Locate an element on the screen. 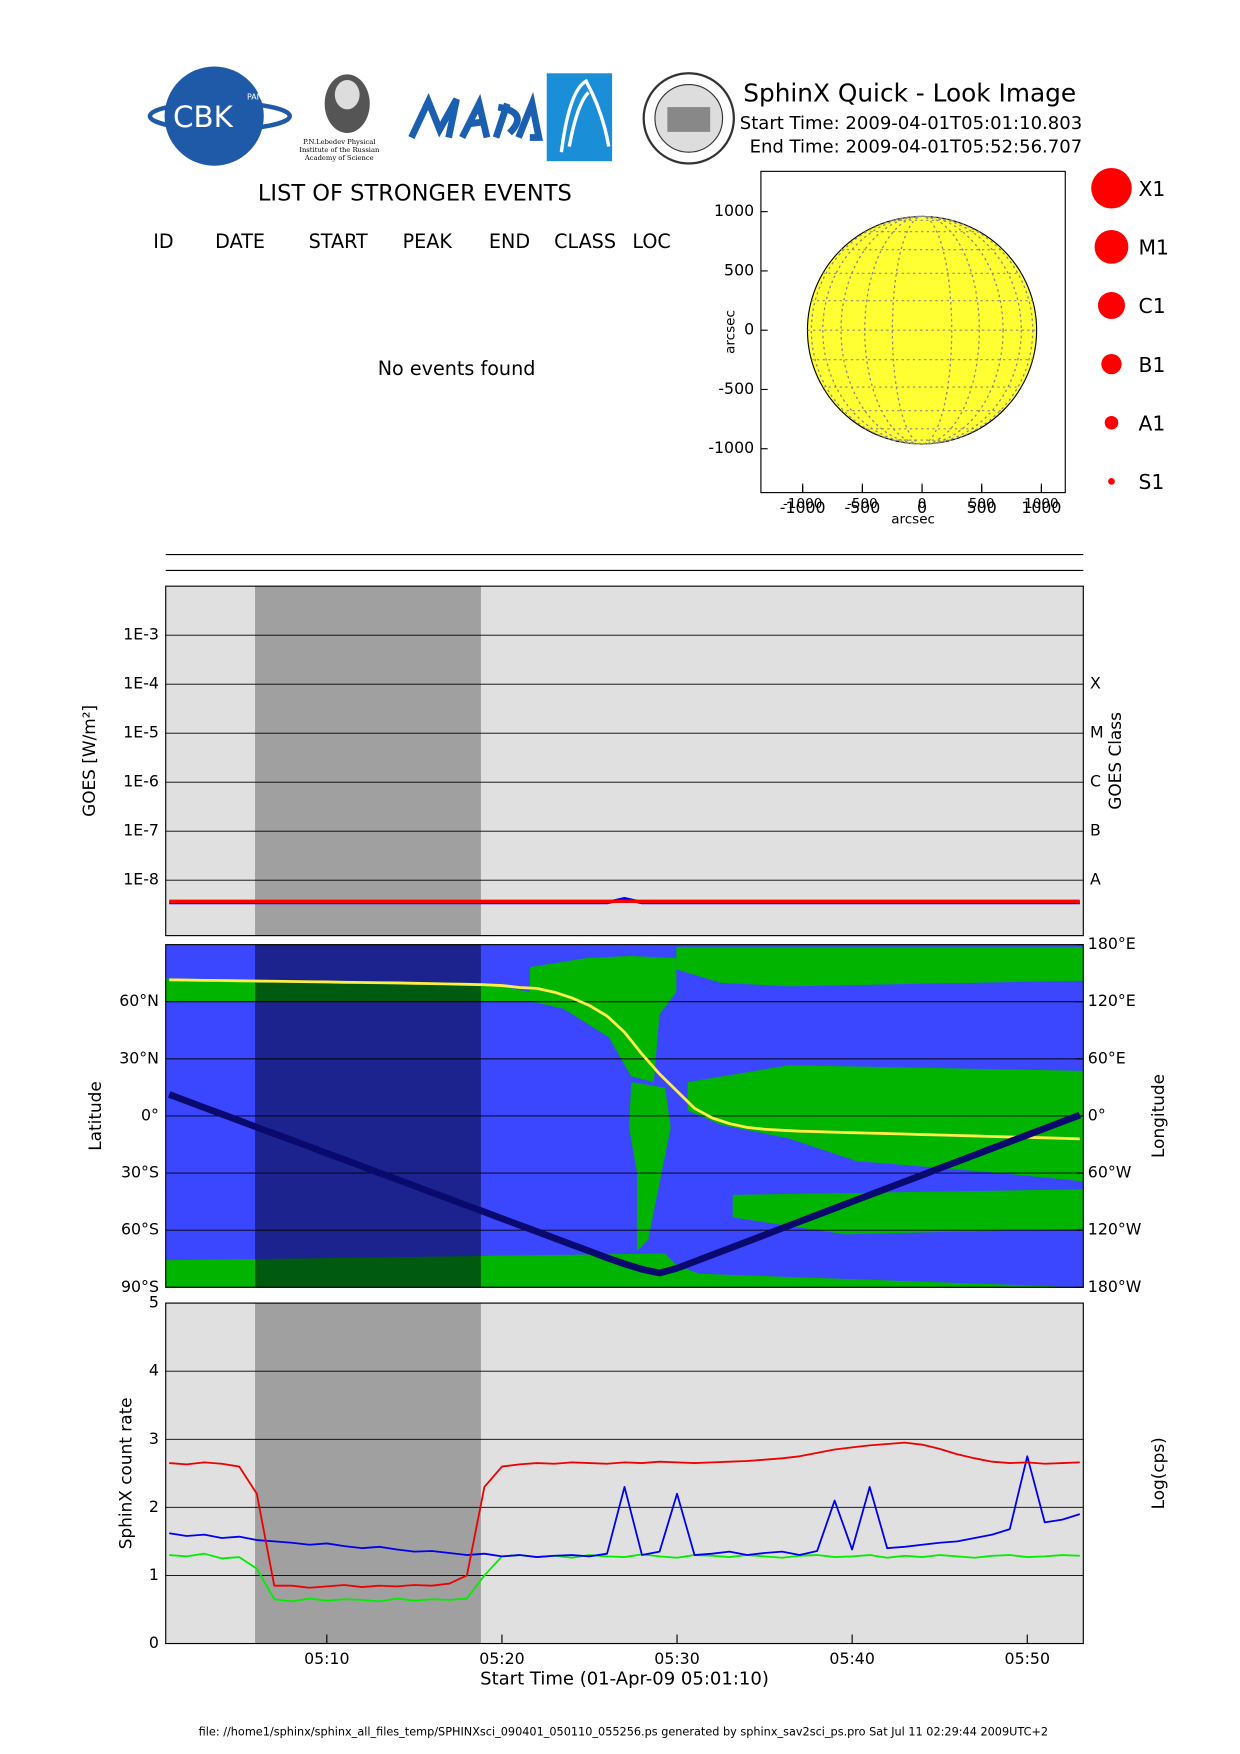 The width and height of the screenshot is (1240, 1754). y-tick-label: 1000 is located at coordinates (734, 210).